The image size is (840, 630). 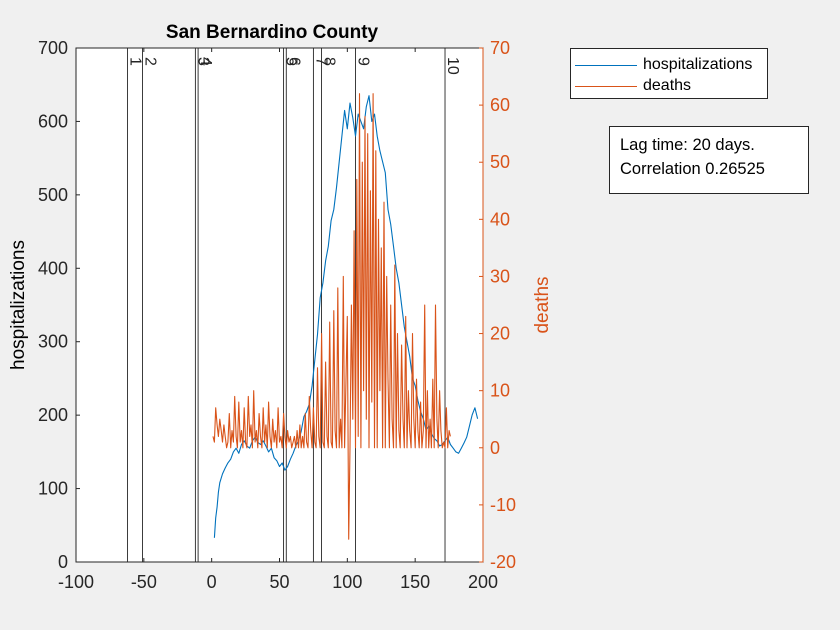 What do you see at coordinates (415, 582) in the screenshot?
I see `x-tick-label: 150` at bounding box center [415, 582].